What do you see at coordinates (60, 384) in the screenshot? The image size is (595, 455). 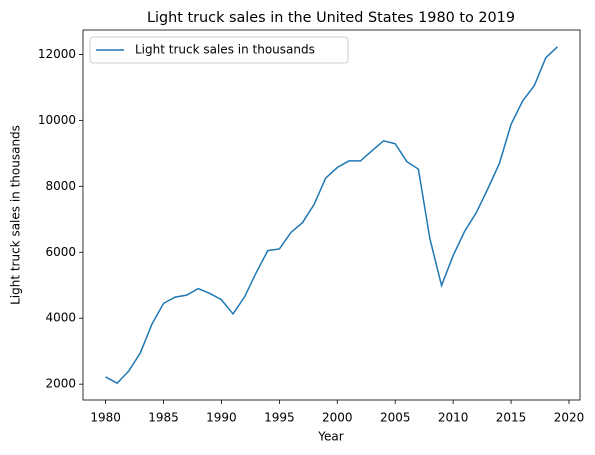 I see `y-tick-label: 2000` at bounding box center [60, 384].